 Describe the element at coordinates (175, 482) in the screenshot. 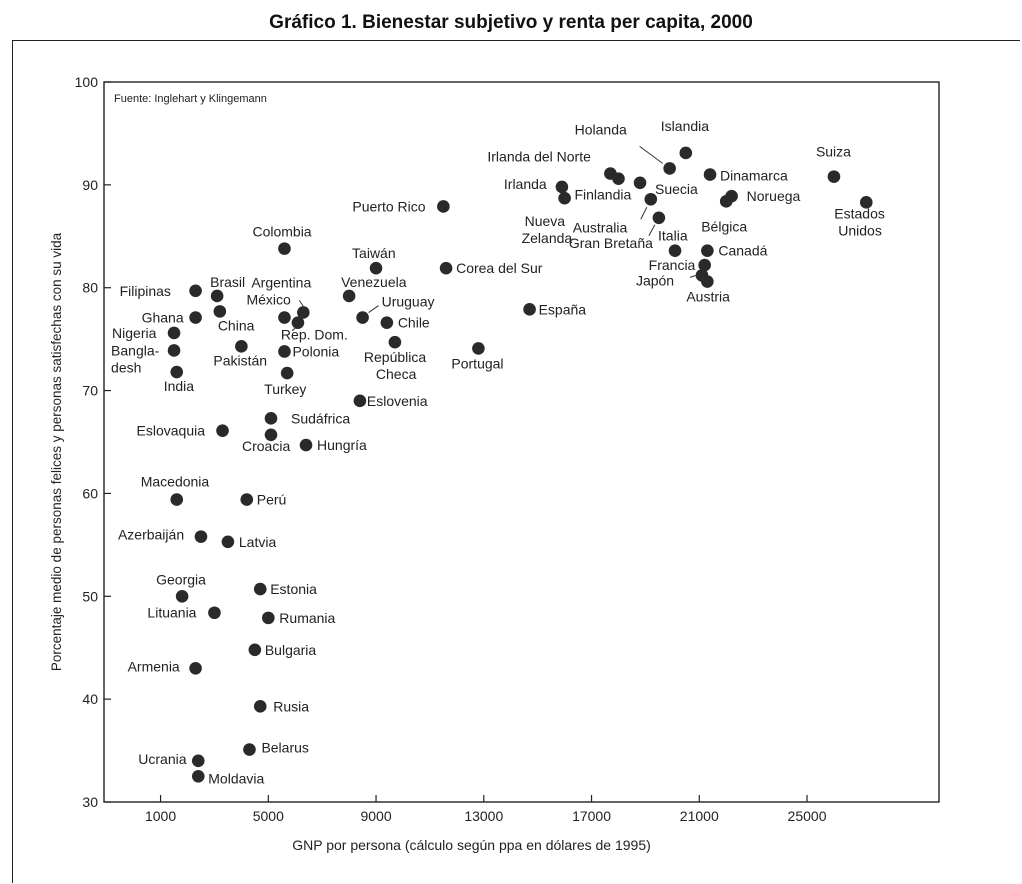

I see `point-label: Macedonia` at that location.